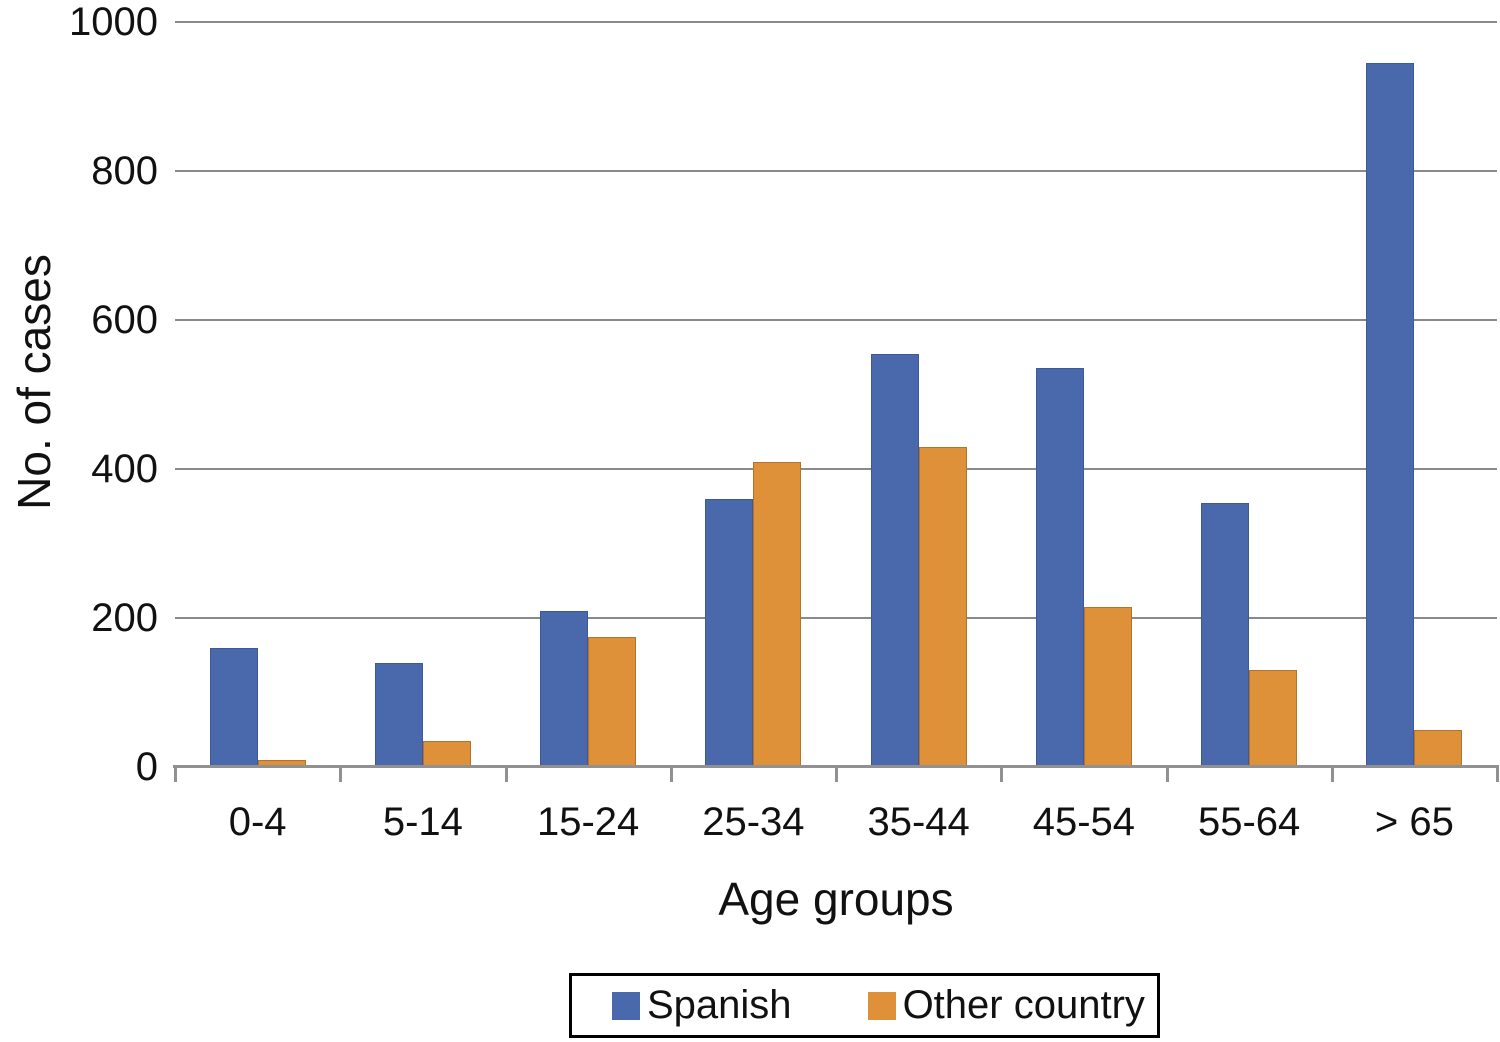 The image size is (1500, 1042). What do you see at coordinates (124, 171) in the screenshot?
I see `y-tick-label-800: 800` at bounding box center [124, 171].